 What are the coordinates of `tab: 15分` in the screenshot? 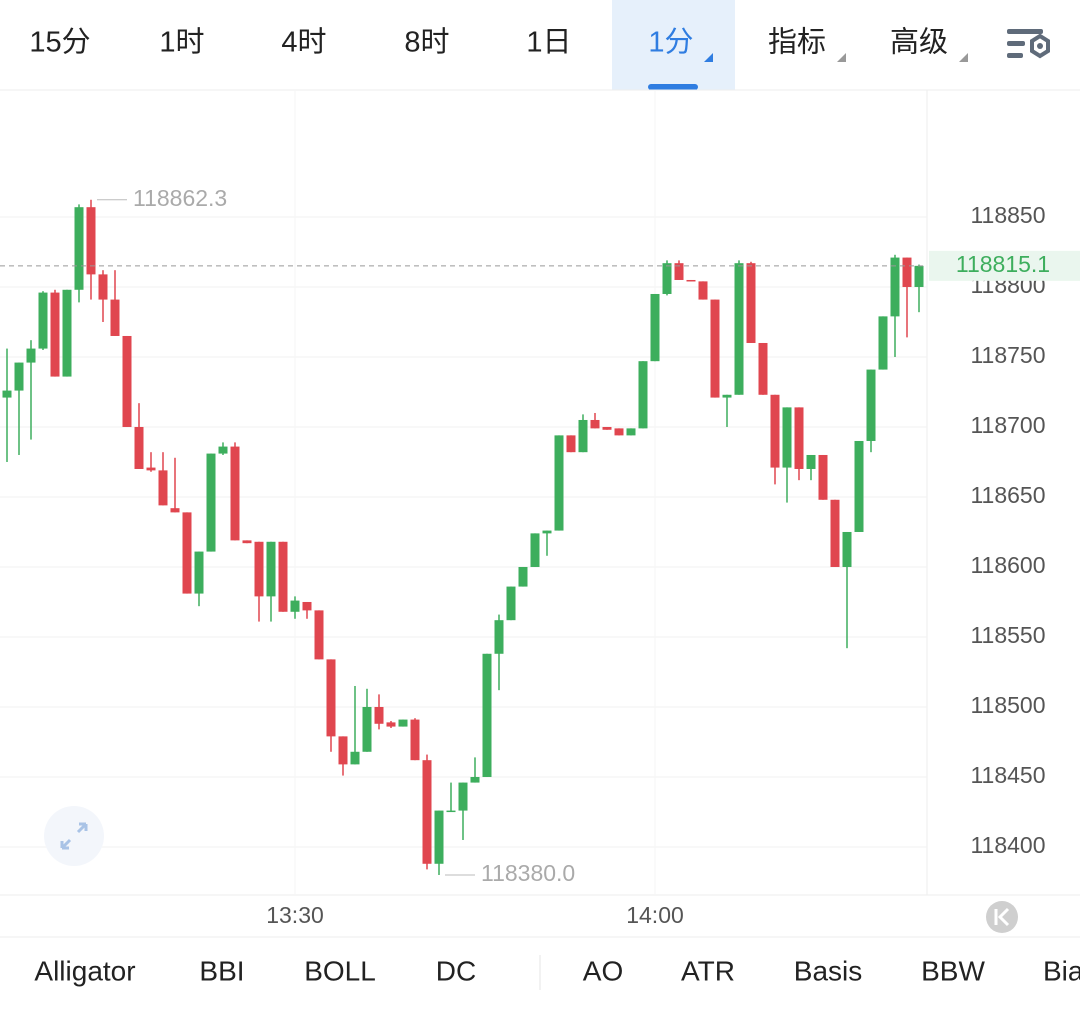 It's located at (59, 43).